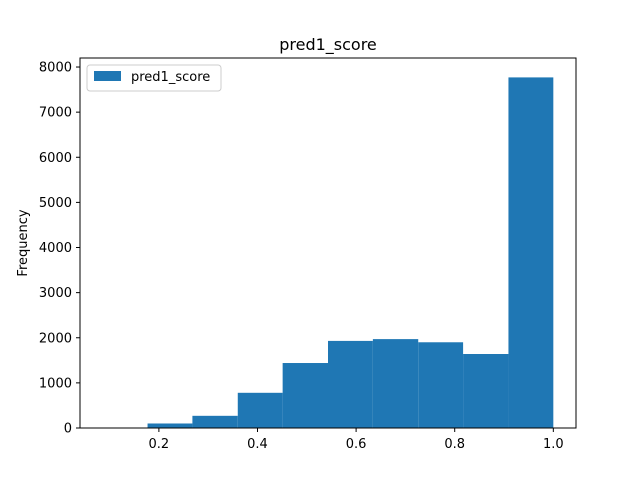  What do you see at coordinates (55, 158) in the screenshot?
I see `y-tick-label: 6000` at bounding box center [55, 158].